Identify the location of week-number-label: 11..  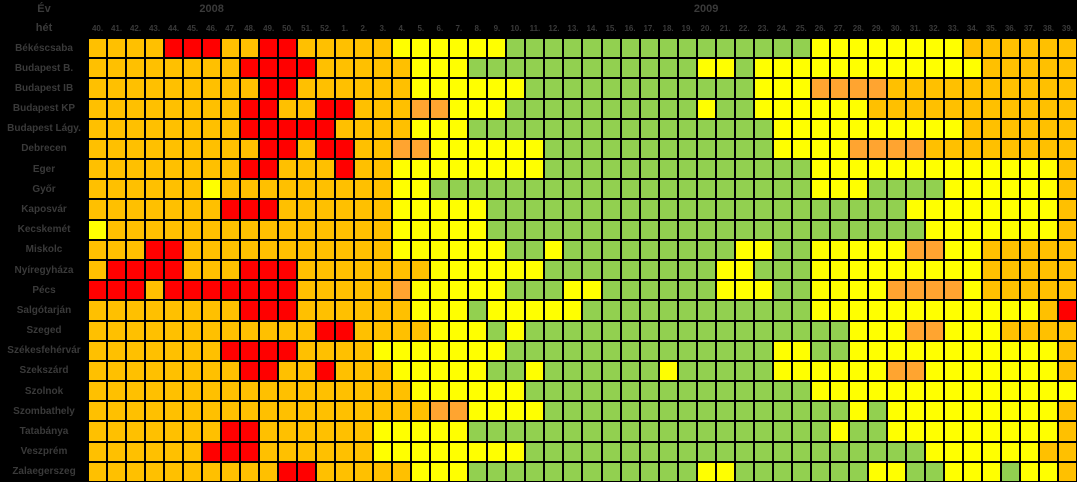
(535, 28).